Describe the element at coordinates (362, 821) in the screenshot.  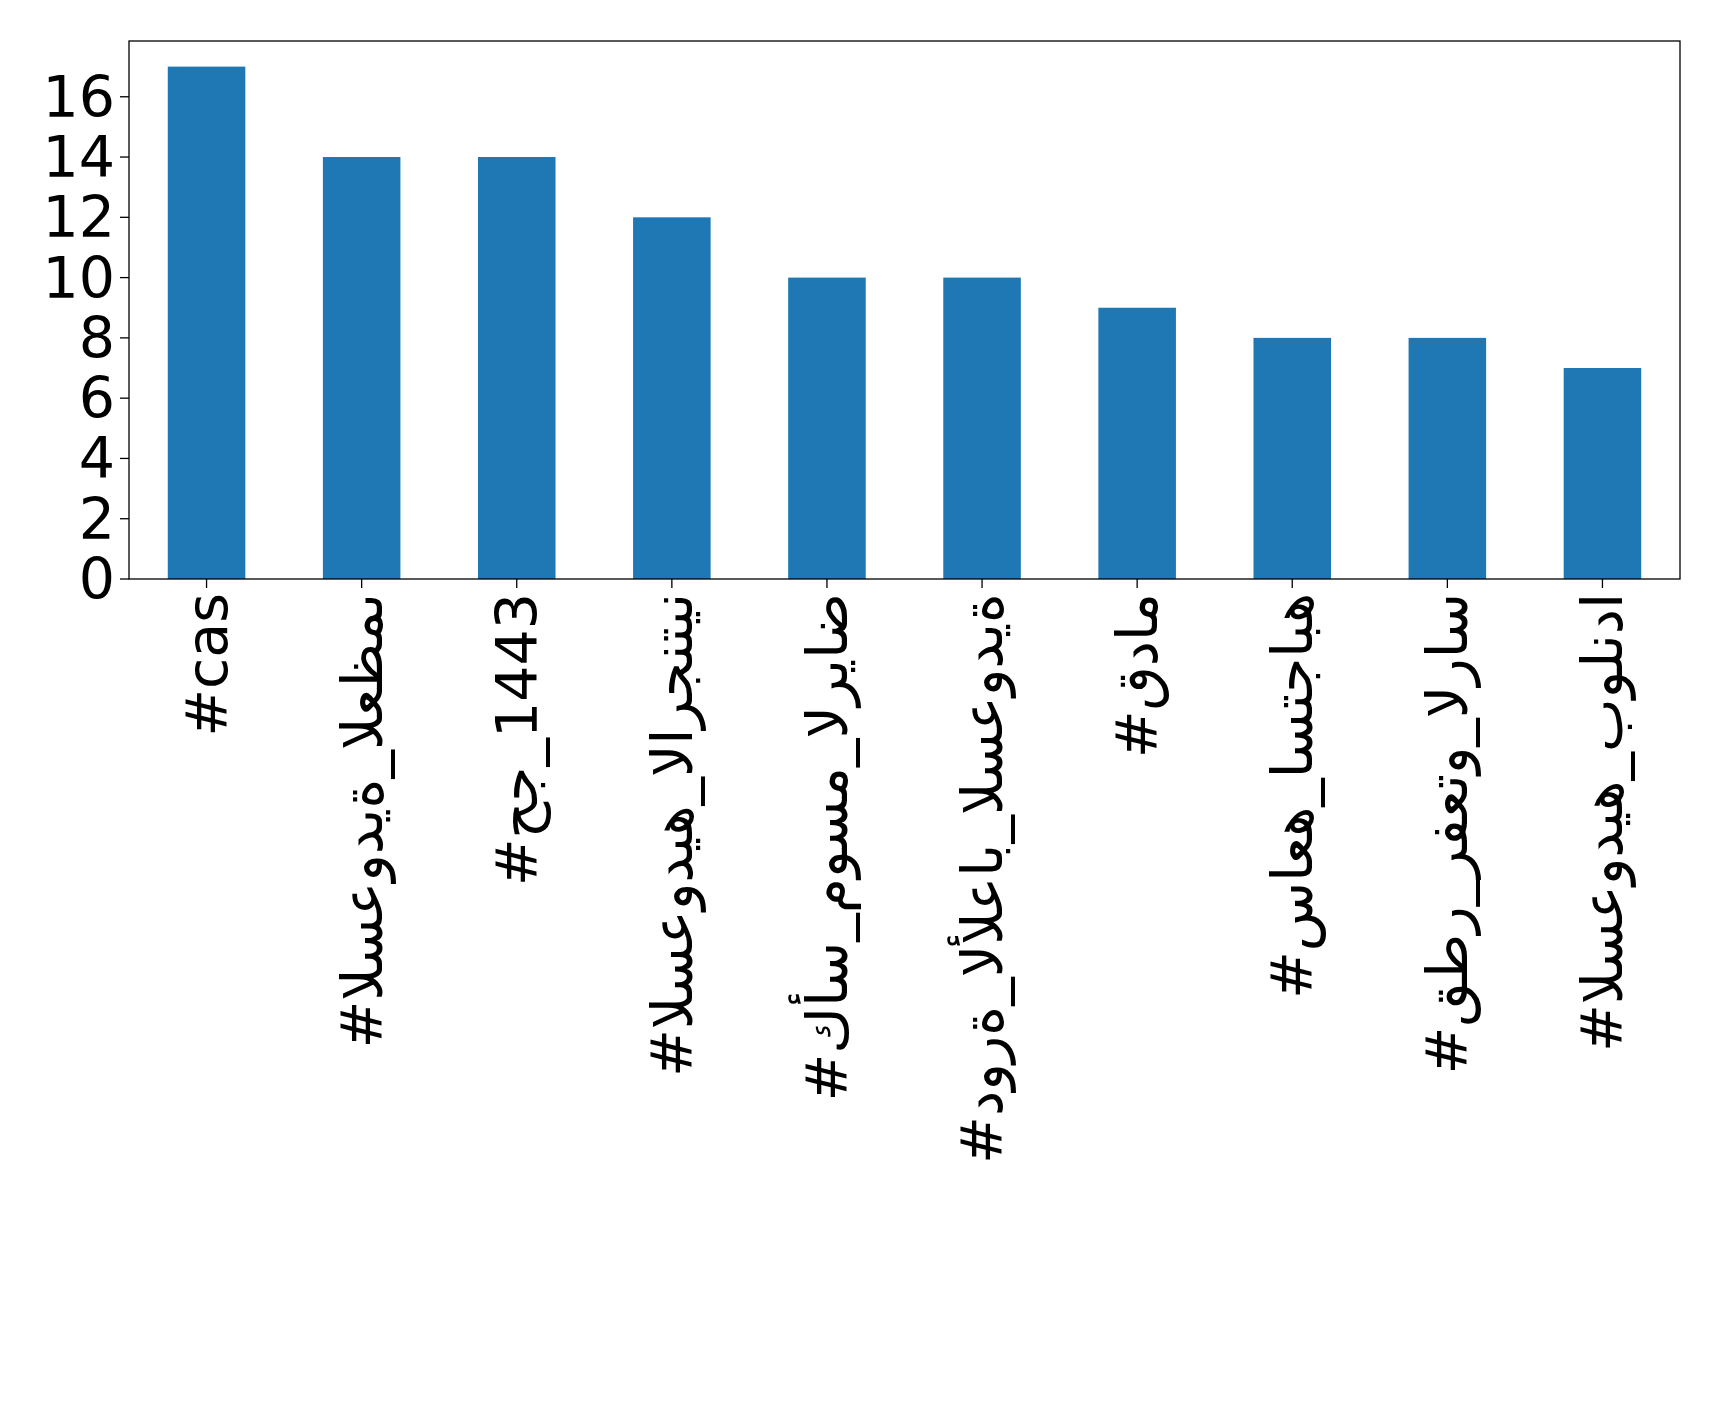
I see `x-tick-label: #السعودية_العظمى` at that location.